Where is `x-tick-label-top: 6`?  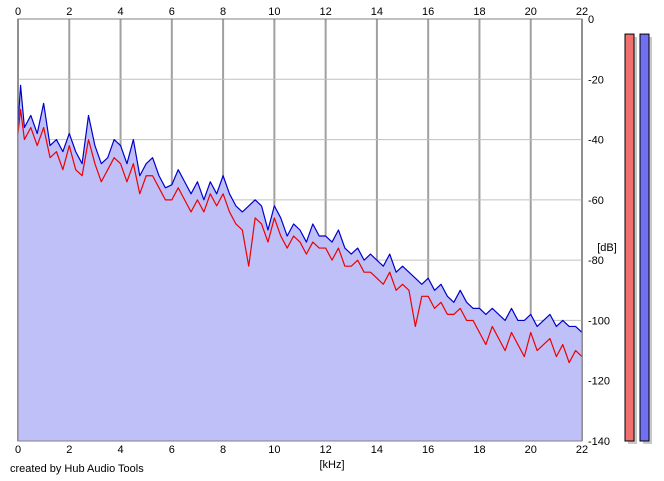
x-tick-label-top: 6 is located at coordinates (172, 12).